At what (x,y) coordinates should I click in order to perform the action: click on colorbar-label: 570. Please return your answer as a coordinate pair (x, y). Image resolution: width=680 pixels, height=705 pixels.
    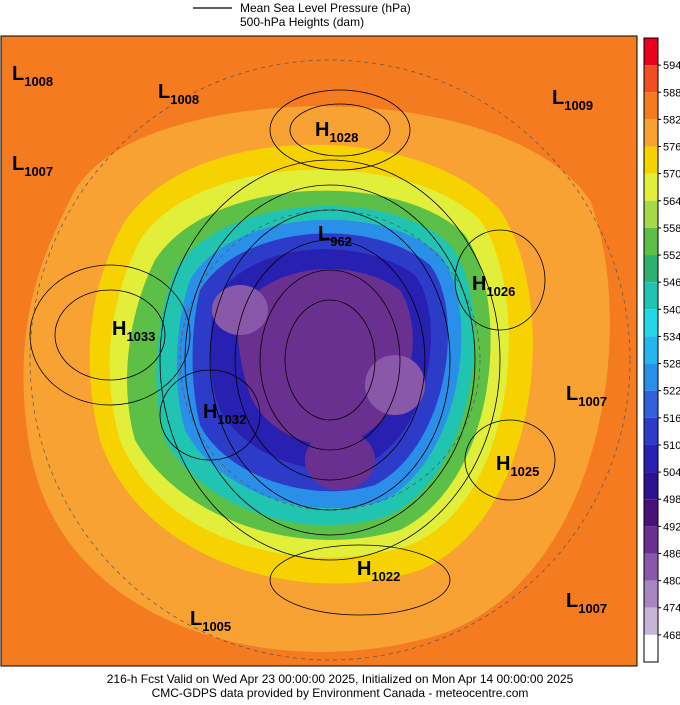
    Looking at the image, I should click on (671, 175).